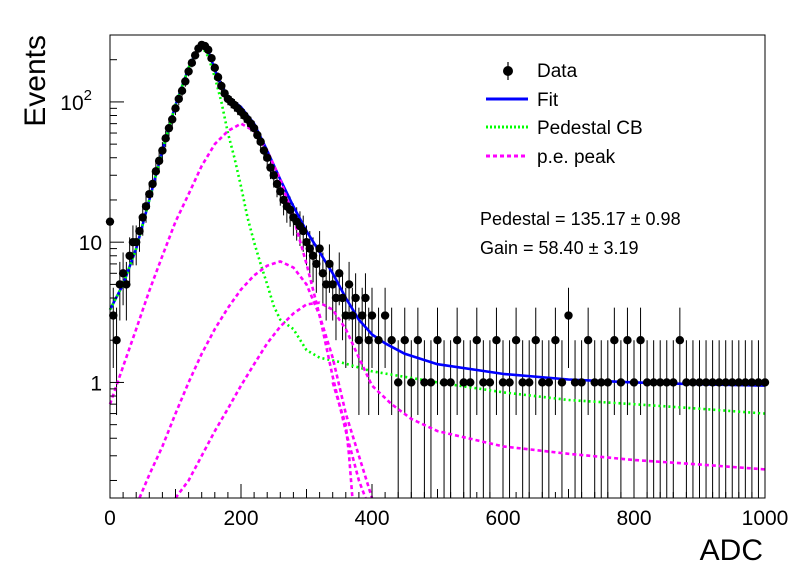 This screenshot has height=572, width=796. I want to click on legend-label-fit: Fit, so click(548, 100).